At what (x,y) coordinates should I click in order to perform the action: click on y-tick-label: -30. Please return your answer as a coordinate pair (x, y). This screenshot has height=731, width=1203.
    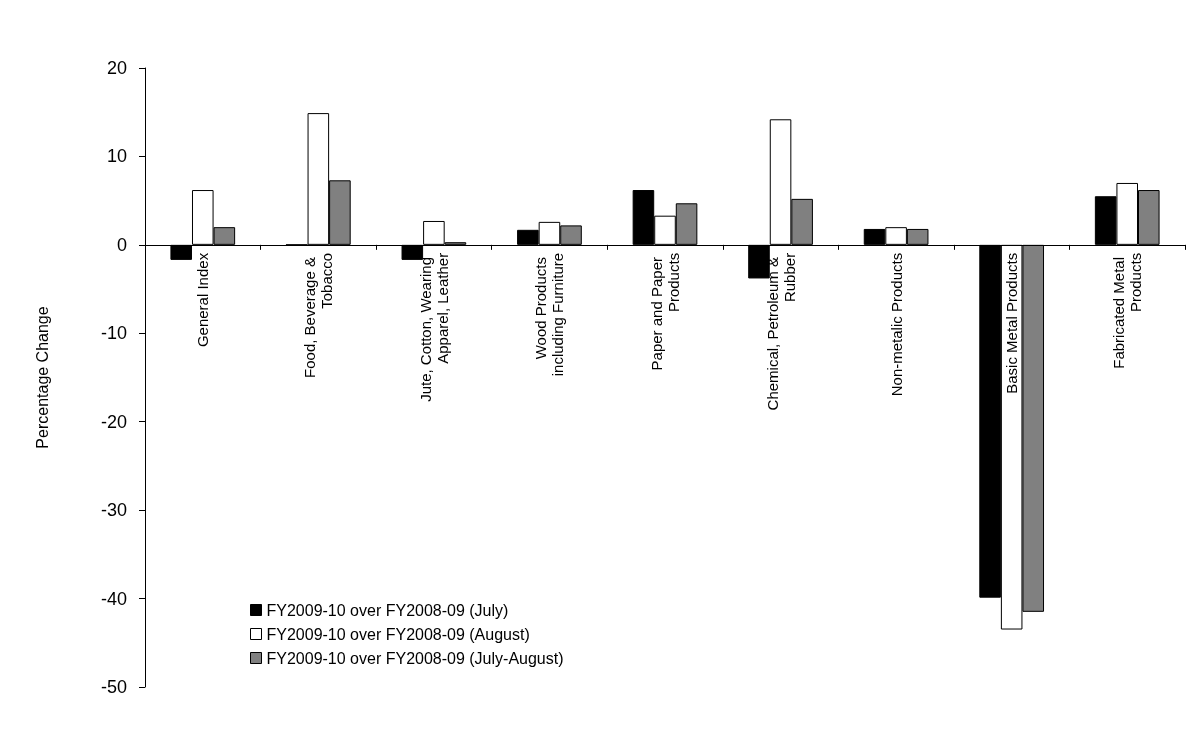
    Looking at the image, I should click on (113, 510).